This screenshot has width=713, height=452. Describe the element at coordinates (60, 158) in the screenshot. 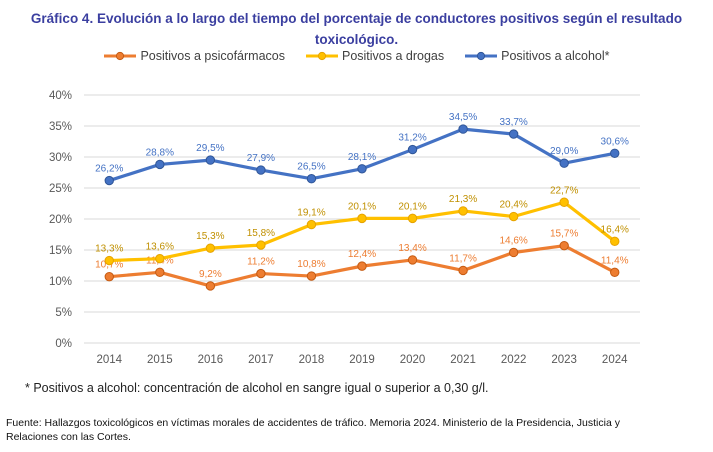

I see `y-tick-label: 30%` at that location.